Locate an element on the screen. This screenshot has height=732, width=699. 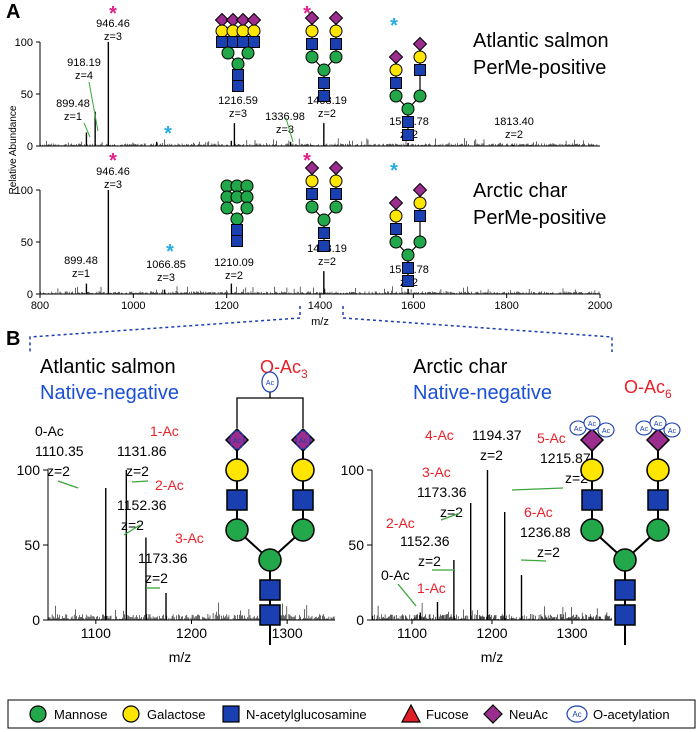
ac-label: 0-Ac is located at coordinates (395, 575).